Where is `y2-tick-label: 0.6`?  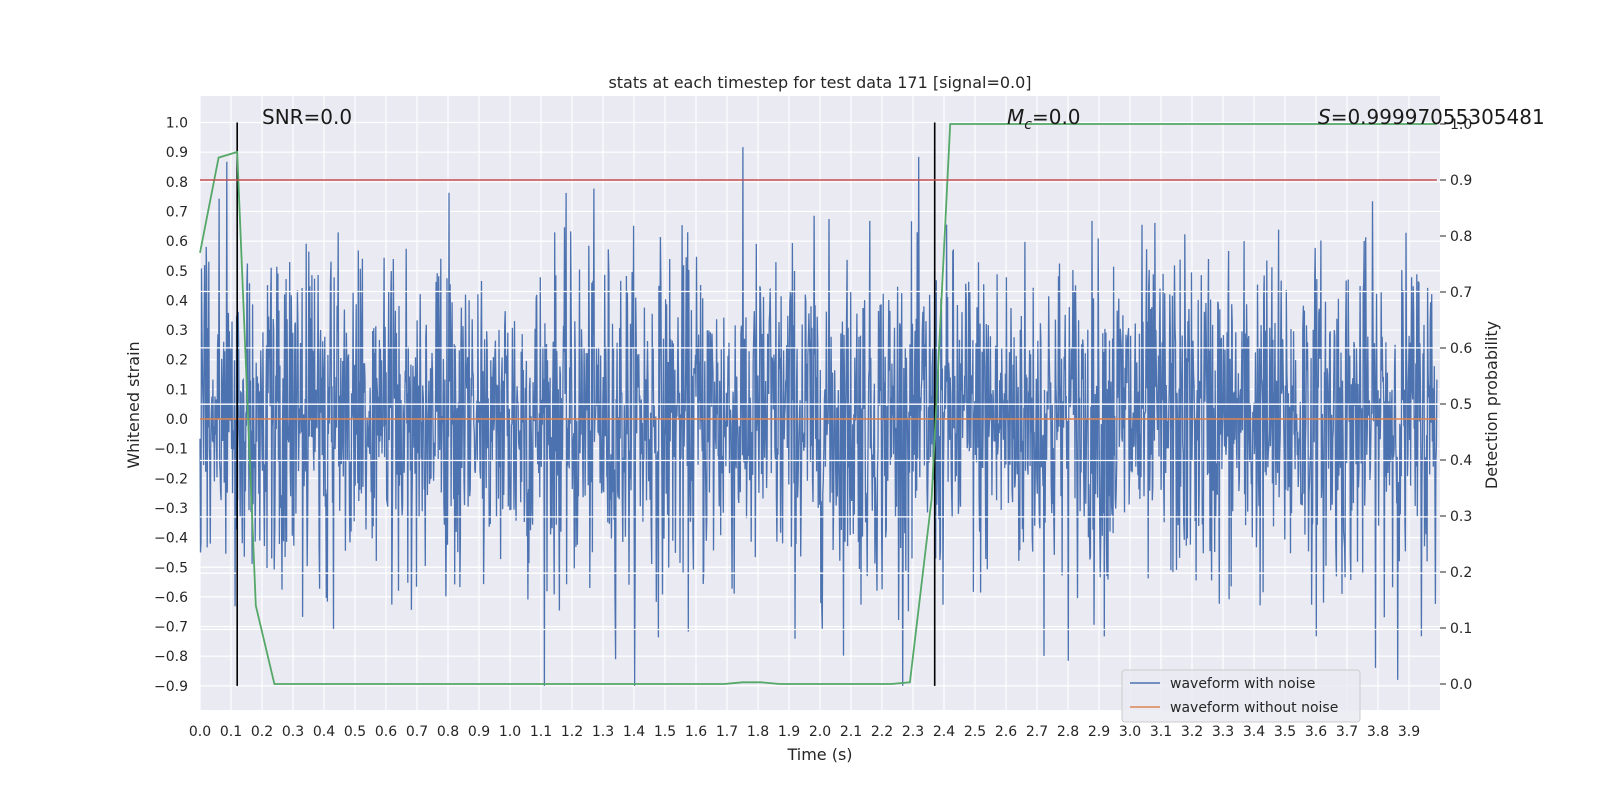
y2-tick-label: 0.6 is located at coordinates (1461, 349).